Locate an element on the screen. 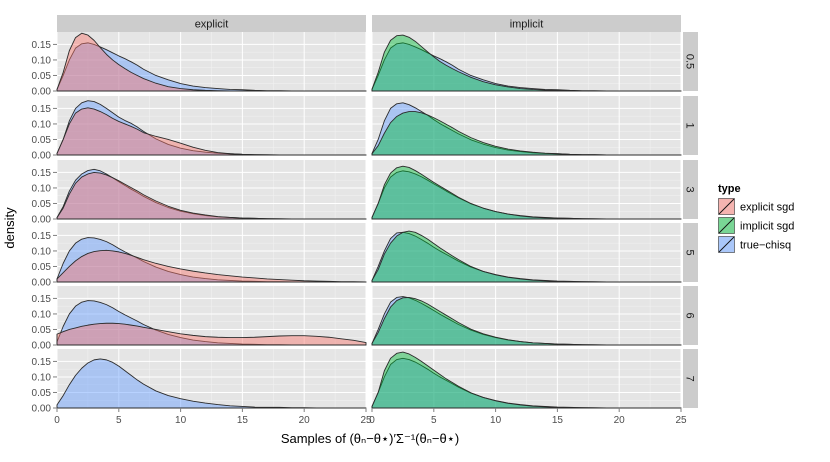 This screenshot has height=462, width=830. legend-item-explicit-sgd: explicit sgd is located at coordinates (755, 206).